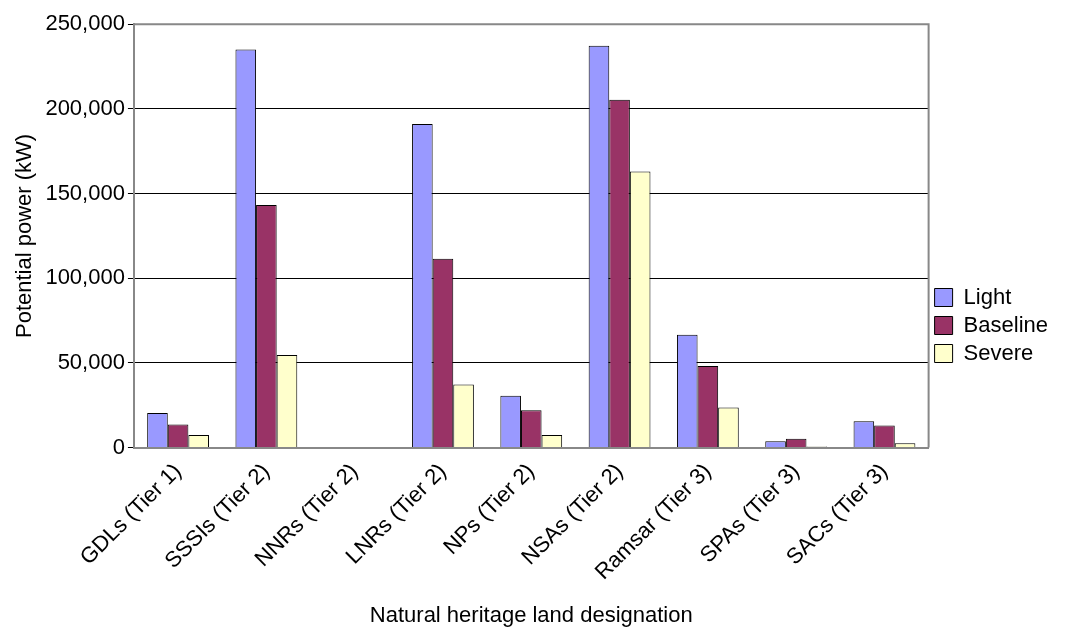  What do you see at coordinates (85, 23) in the screenshot?
I see `y-tick-label: 250,000` at bounding box center [85, 23].